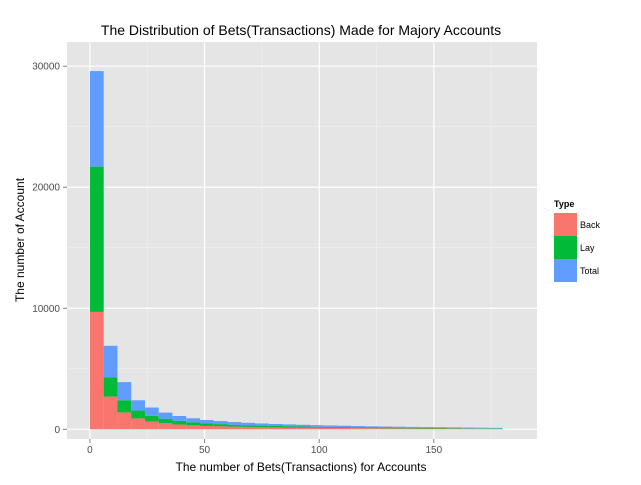 The image size is (641, 485). Describe the element at coordinates (589, 271) in the screenshot. I see `legend-label-total: Total` at that location.